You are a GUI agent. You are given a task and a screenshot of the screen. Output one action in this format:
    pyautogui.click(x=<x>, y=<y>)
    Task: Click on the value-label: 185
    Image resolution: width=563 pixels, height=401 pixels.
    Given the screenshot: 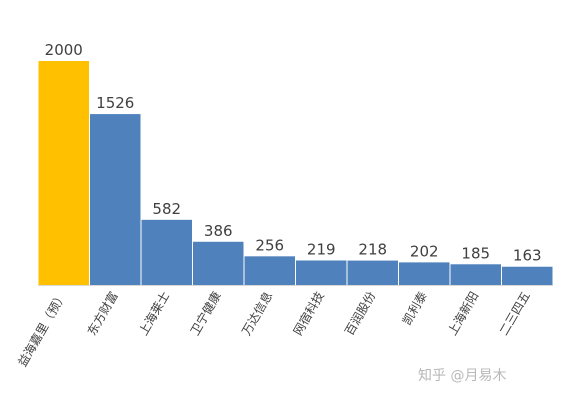 What is the action you would take?
    pyautogui.click(x=475, y=253)
    